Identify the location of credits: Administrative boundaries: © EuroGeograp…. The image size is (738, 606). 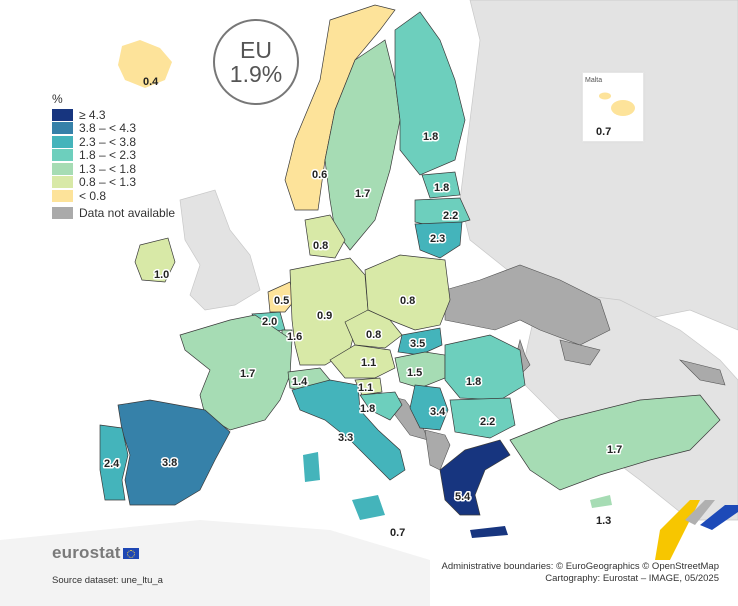
(581, 573).